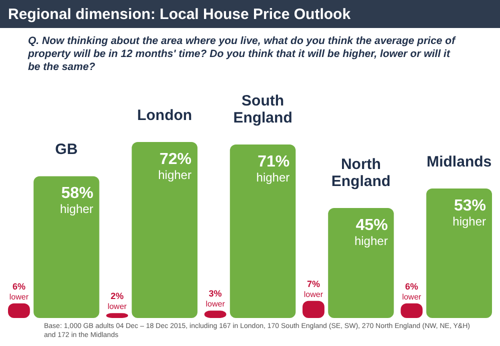  Describe the element at coordinates (216, 298) in the screenshot. I see `data-label: 3% lower` at that location.